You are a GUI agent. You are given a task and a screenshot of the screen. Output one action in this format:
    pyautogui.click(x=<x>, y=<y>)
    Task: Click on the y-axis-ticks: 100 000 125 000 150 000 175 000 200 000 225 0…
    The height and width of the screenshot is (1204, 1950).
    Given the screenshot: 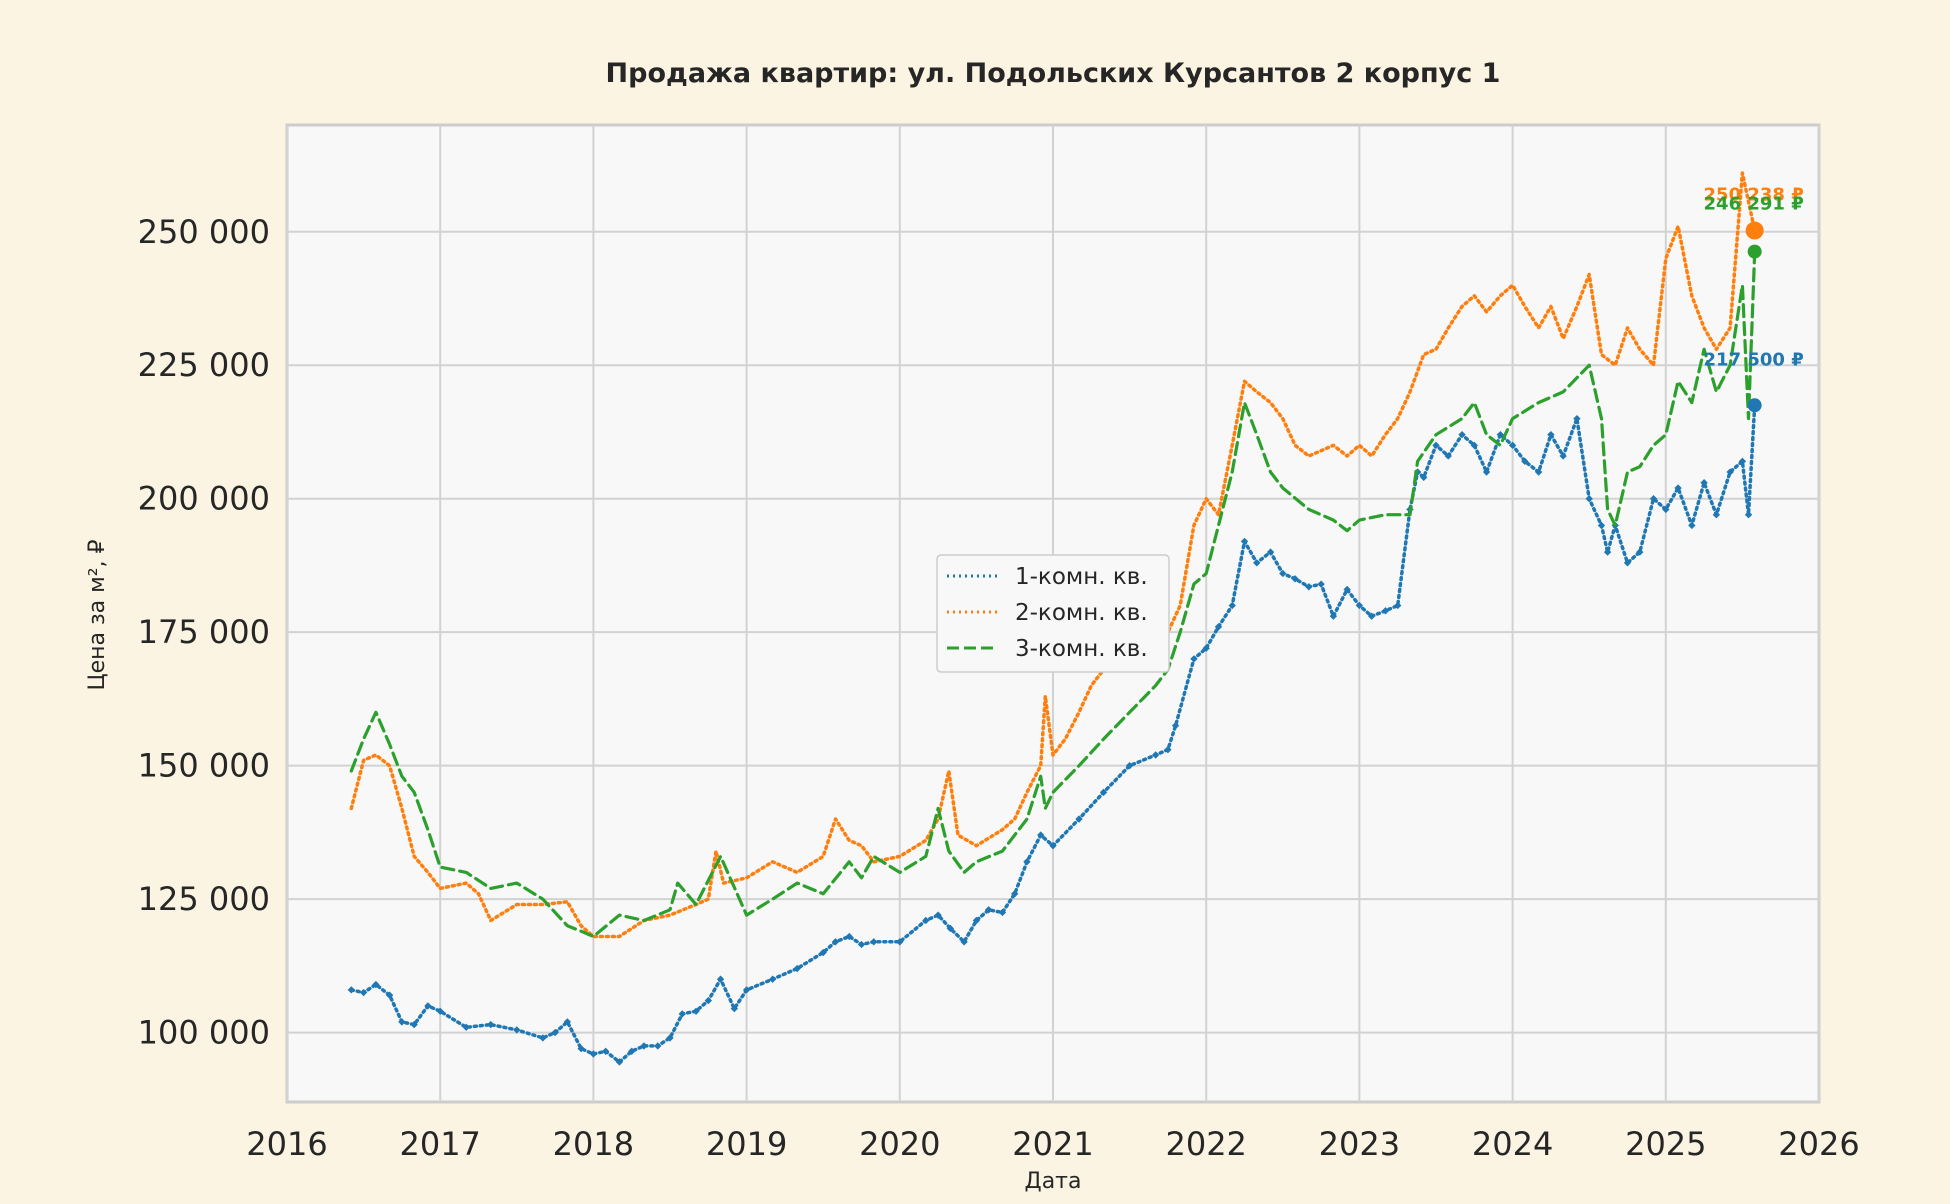 What is the action you would take?
    pyautogui.click(x=204, y=632)
    